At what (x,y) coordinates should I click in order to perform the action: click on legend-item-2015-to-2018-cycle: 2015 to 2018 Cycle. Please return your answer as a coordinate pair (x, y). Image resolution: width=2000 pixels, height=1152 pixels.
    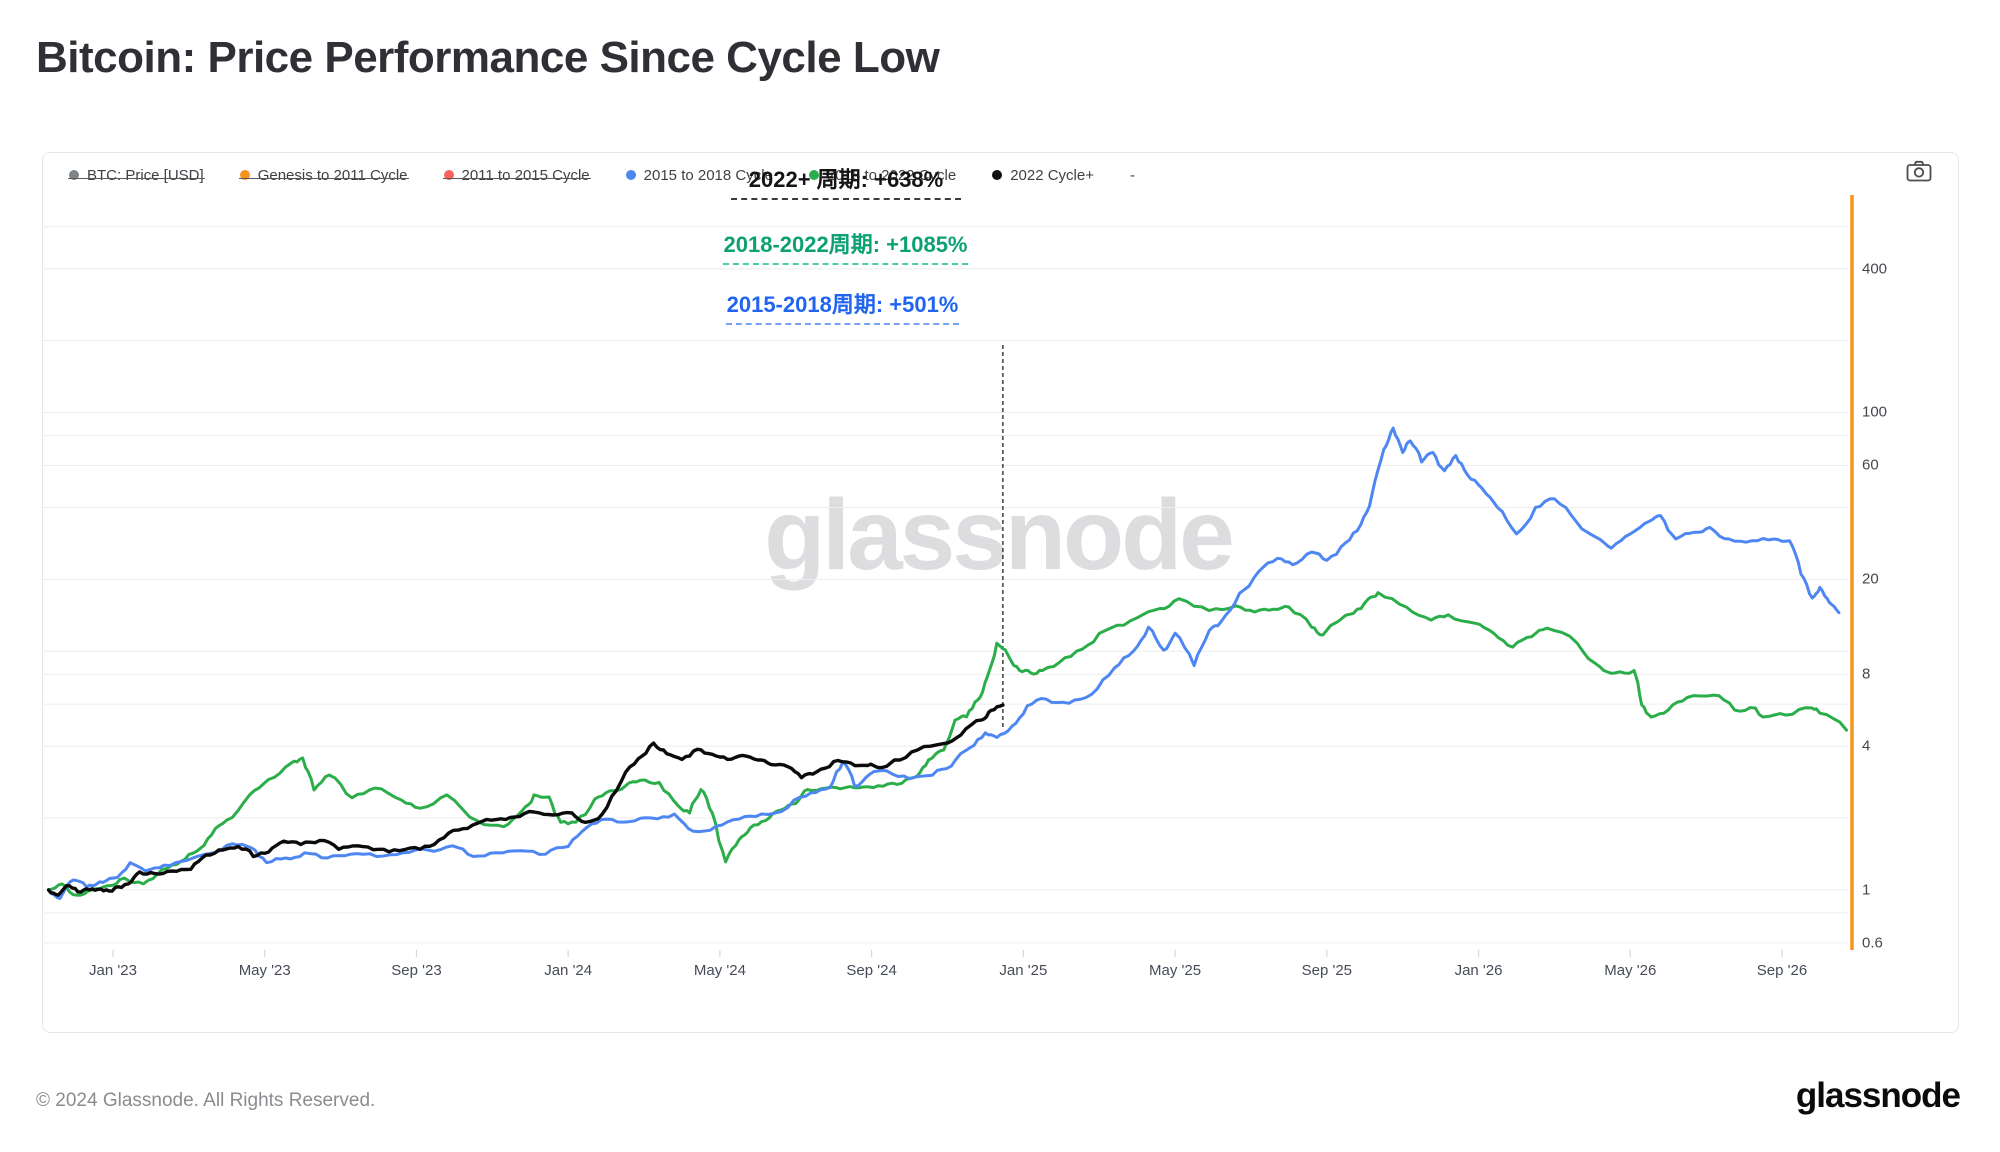
    Looking at the image, I should click on (699, 175).